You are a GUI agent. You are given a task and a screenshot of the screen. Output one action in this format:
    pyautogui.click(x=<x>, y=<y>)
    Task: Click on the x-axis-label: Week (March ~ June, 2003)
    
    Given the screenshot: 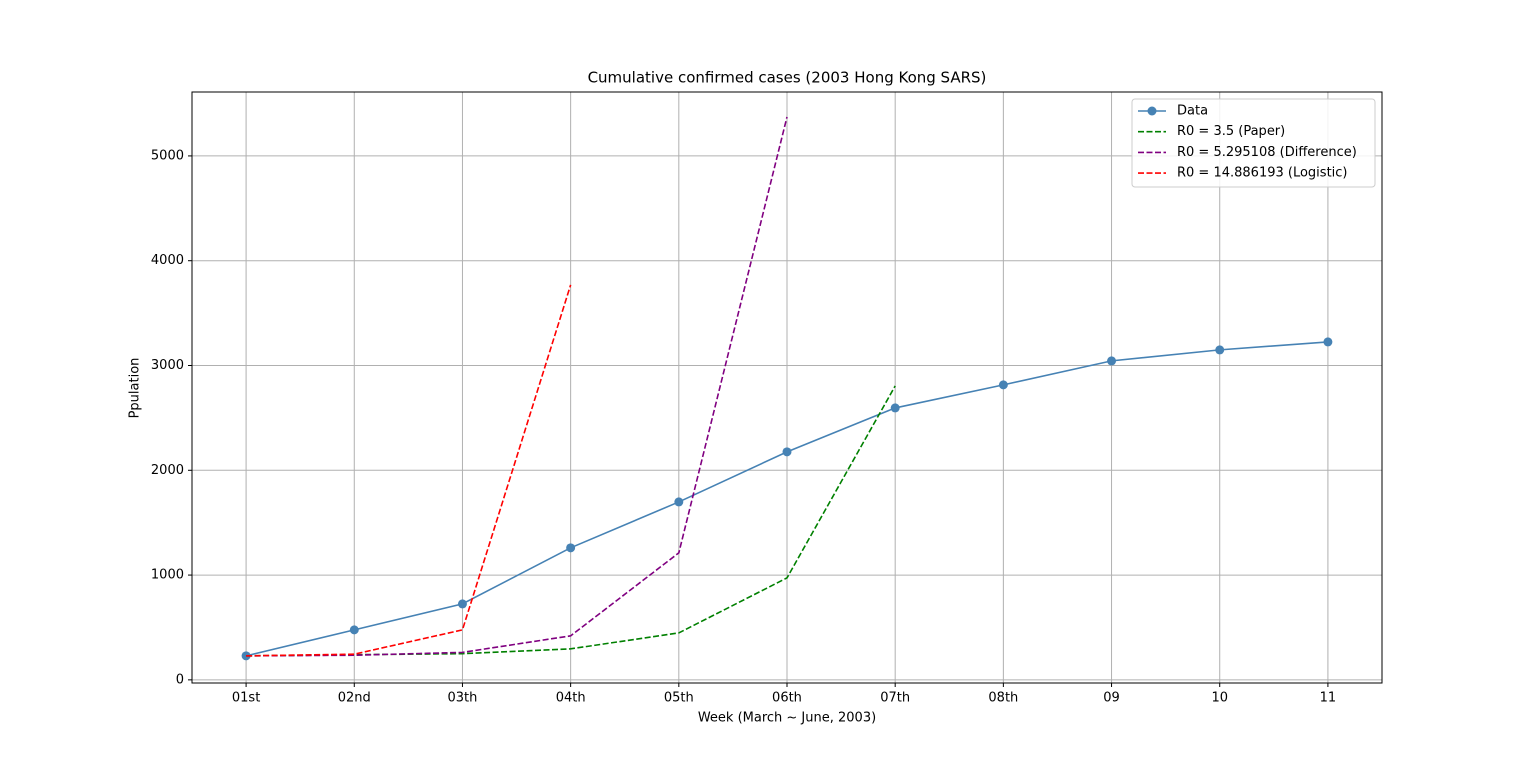 What is the action you would take?
    pyautogui.click(x=787, y=718)
    